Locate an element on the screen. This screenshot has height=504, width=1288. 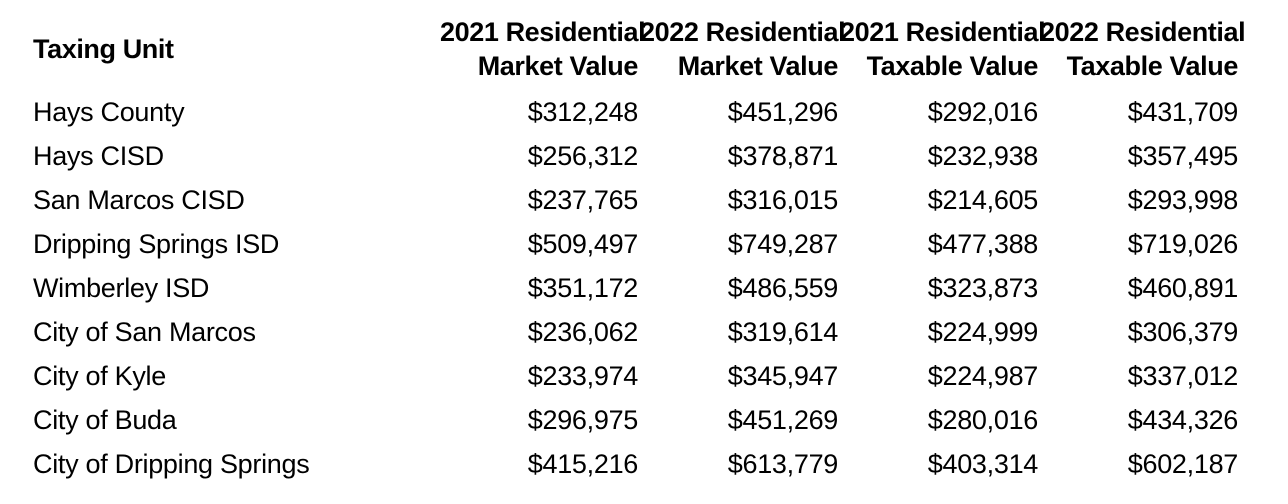
value-cell-2021-market: $236,062 is located at coordinates (583, 331).